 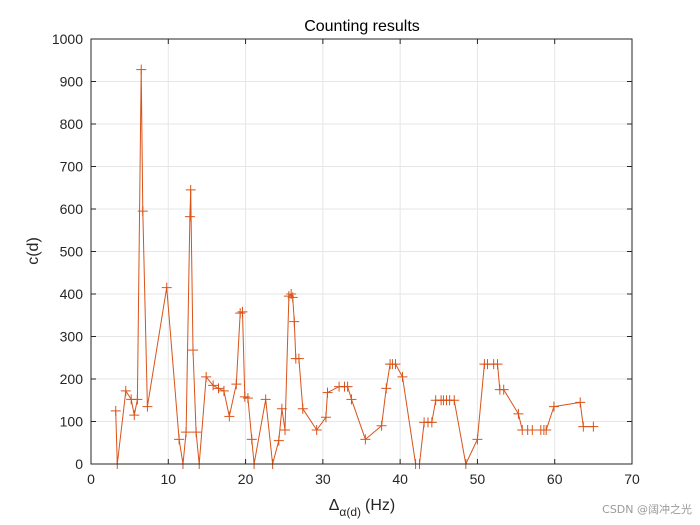 What do you see at coordinates (632, 479) in the screenshot?
I see `x-tick-label: 70` at bounding box center [632, 479].